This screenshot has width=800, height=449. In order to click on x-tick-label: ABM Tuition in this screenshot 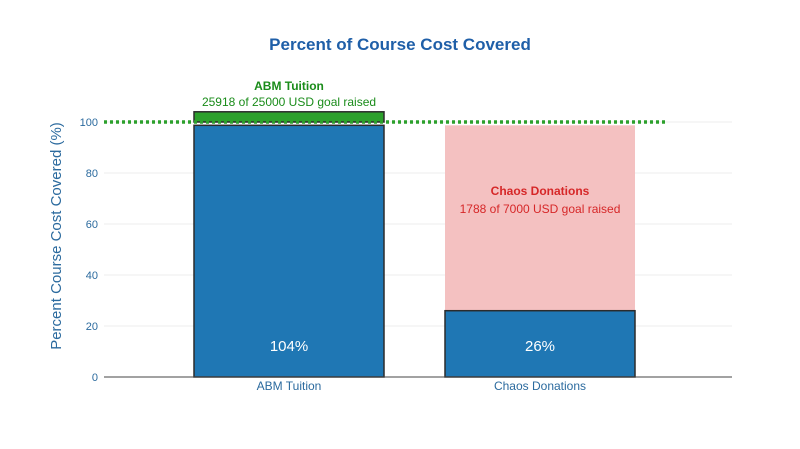, I will do `click(289, 386)`.